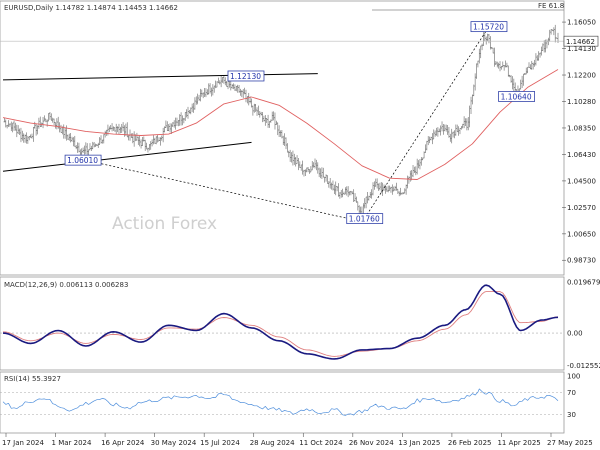 The image size is (600, 450). I want to click on x-tick-label: 30 May 2024, so click(174, 443).